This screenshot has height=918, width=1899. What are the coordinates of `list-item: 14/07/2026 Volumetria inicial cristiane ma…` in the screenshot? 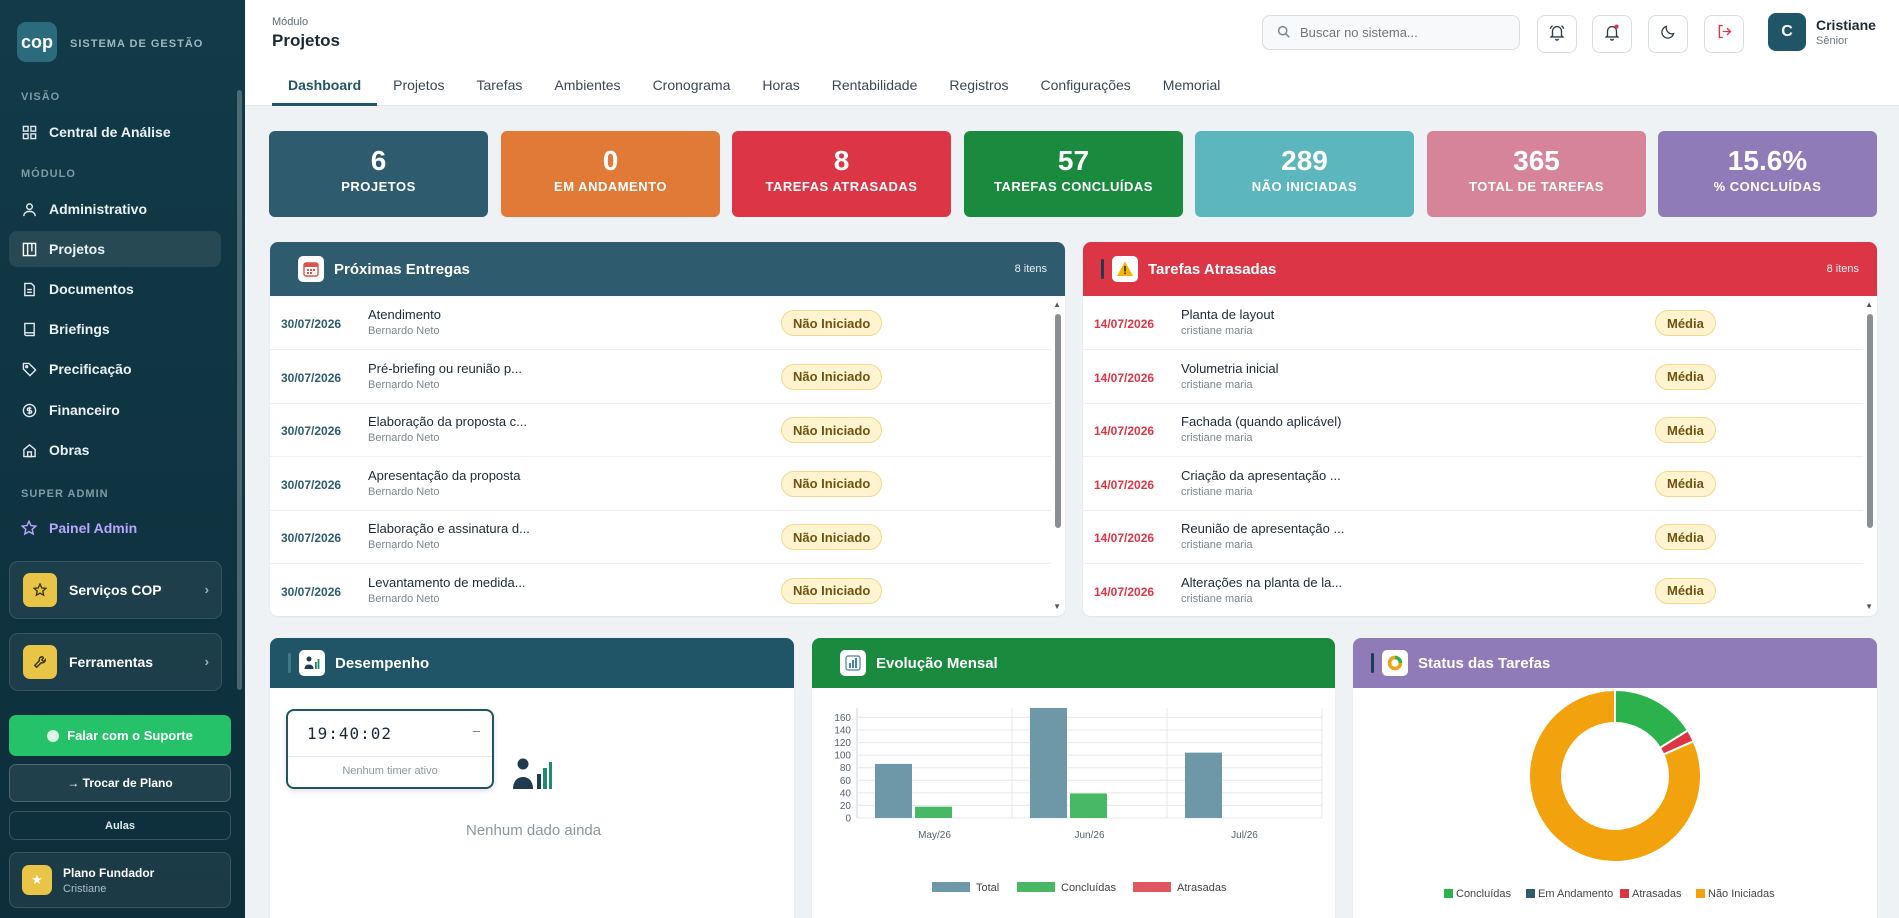 It's located at (1473, 377).